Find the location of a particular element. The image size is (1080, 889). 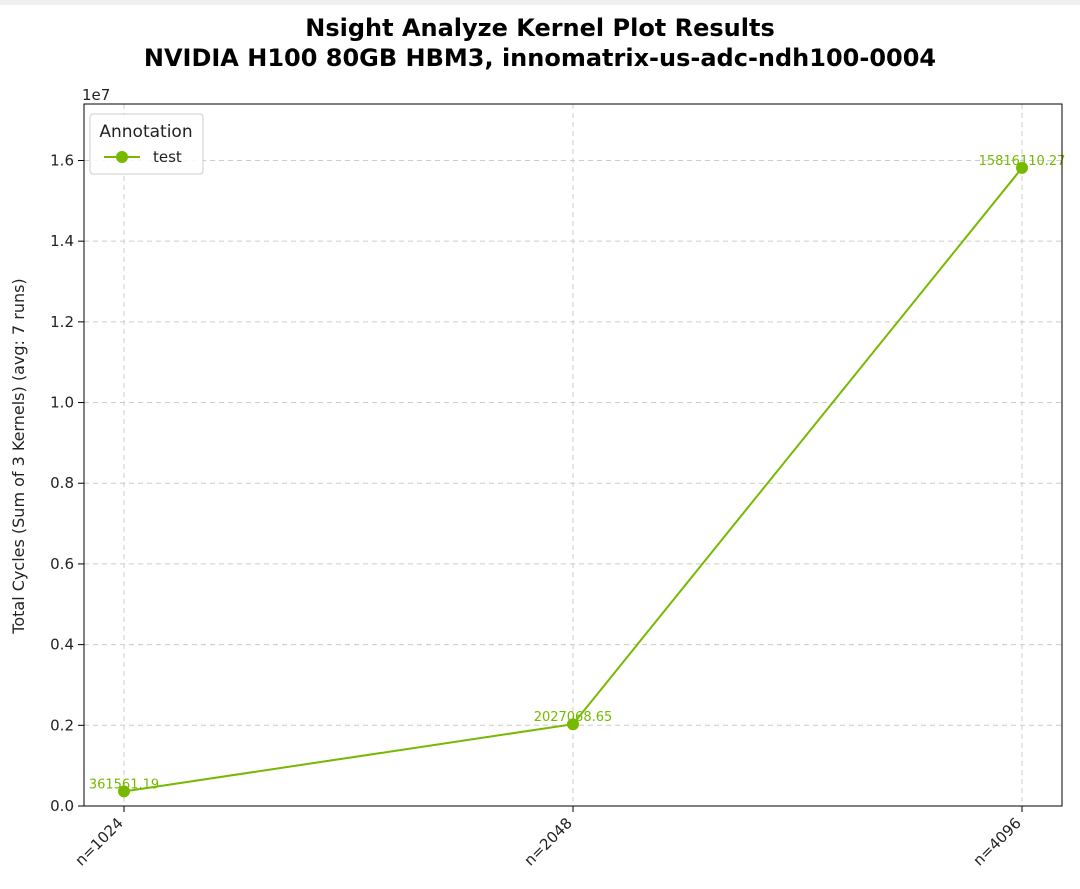

y-tick-label: 0.4 is located at coordinates (62, 645).